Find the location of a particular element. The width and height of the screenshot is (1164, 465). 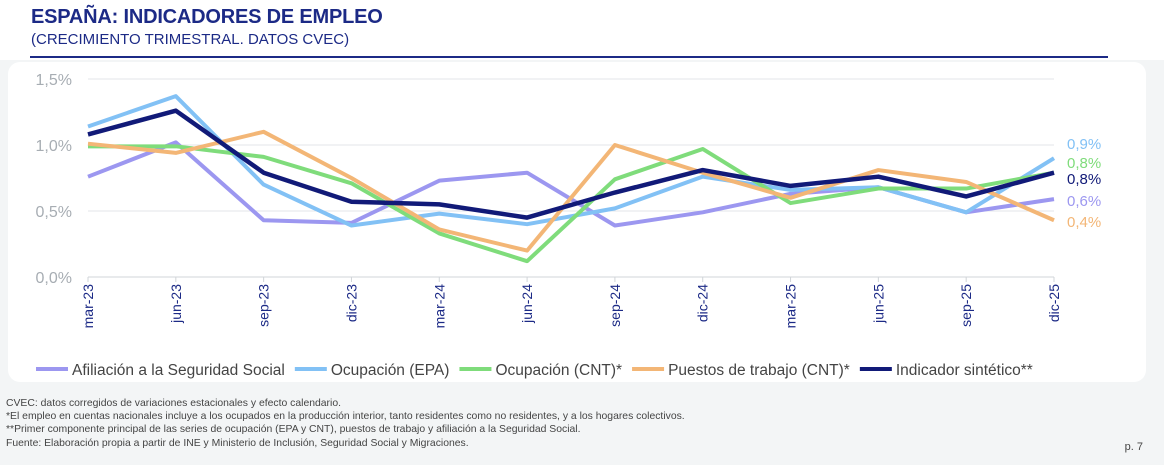

legend-label: Ocupación (CNT)* is located at coordinates (558, 370).